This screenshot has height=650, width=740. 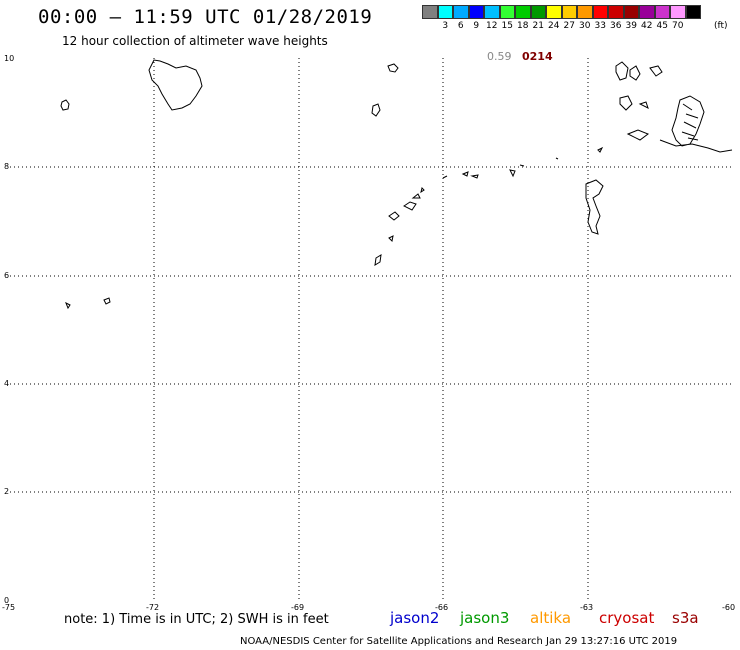 I want to click on scale-label: 15, so click(x=507, y=26).